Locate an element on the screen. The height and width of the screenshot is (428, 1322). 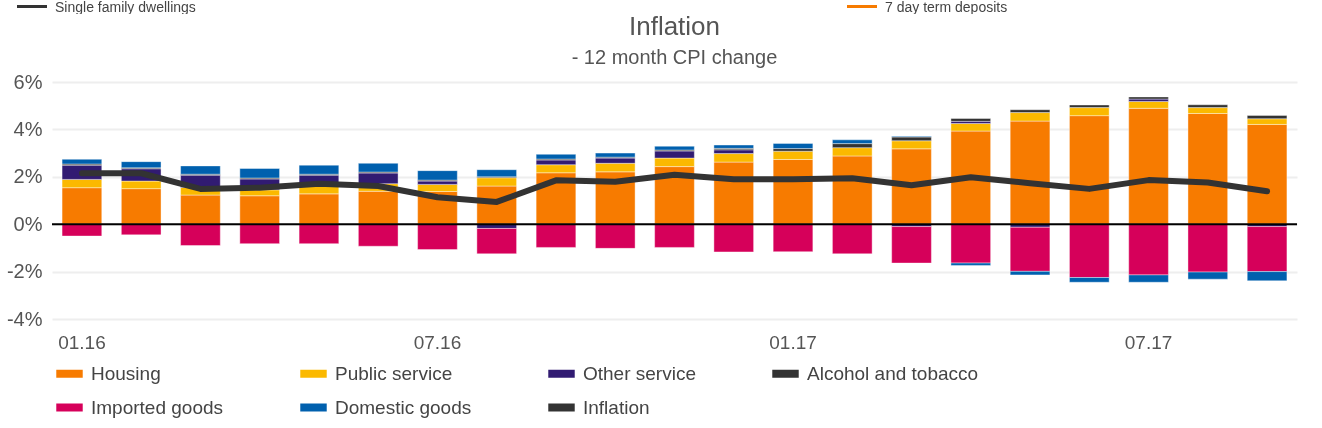
legend-label: Housing is located at coordinates (126, 373).